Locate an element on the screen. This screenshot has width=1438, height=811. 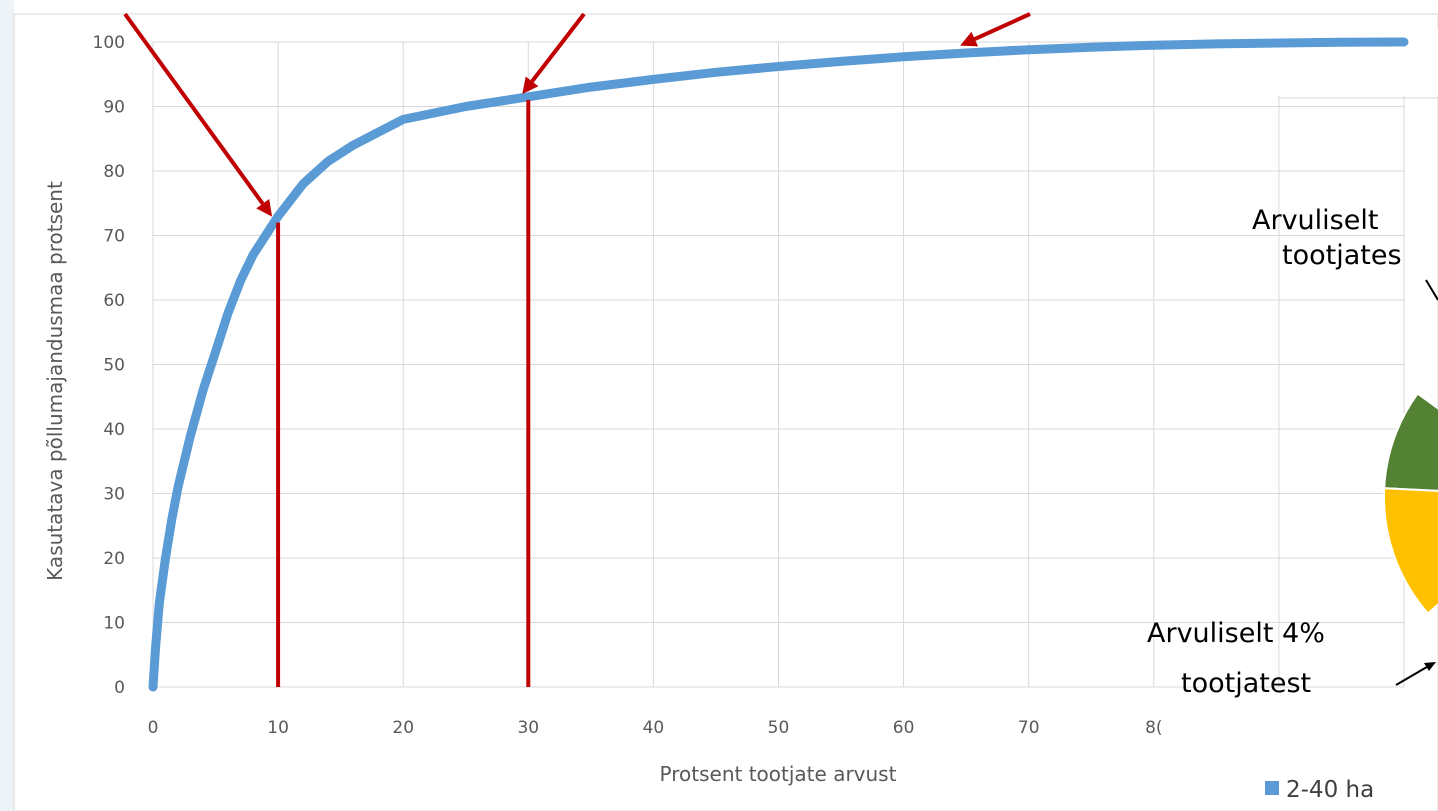
y-tick-label: 0 is located at coordinates (119, 688).